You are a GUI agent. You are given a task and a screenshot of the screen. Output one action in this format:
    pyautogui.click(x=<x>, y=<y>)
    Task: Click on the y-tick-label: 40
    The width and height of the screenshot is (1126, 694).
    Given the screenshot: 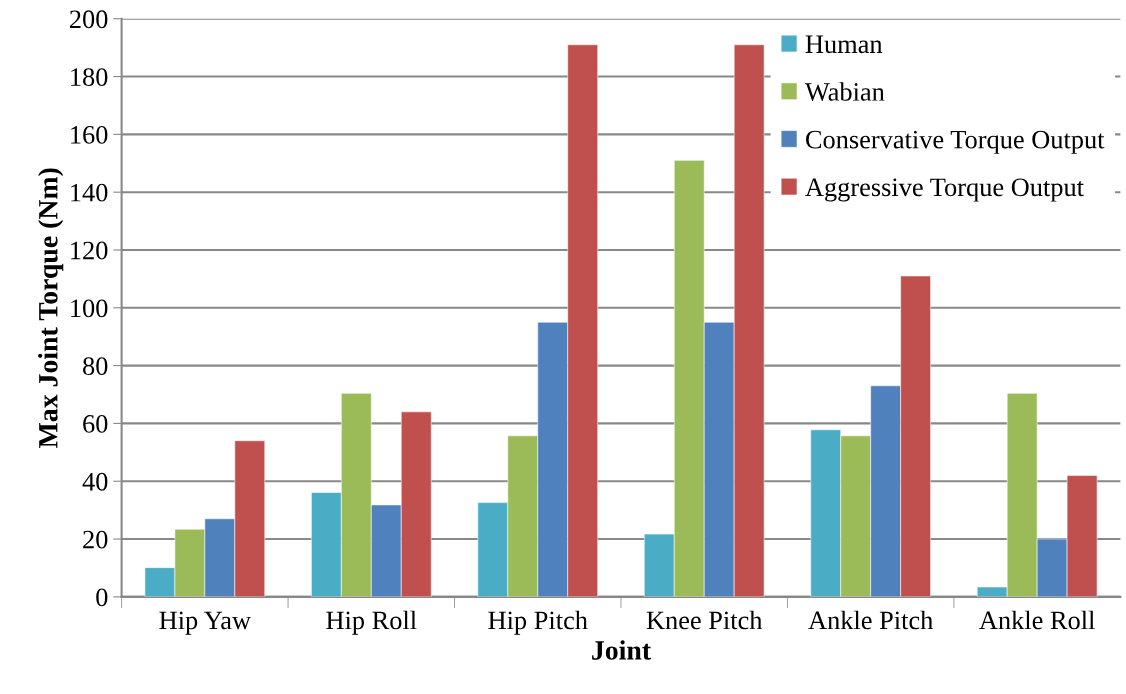 What is the action you would take?
    pyautogui.click(x=95, y=481)
    